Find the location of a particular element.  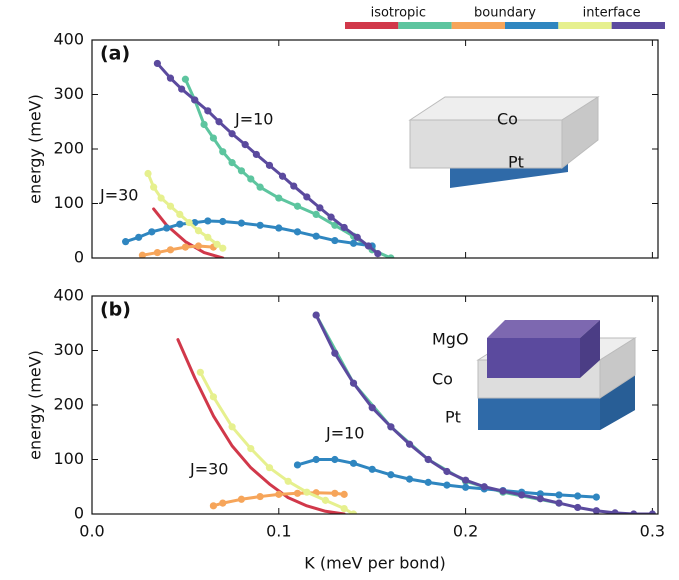

legend-label: boundary is located at coordinates (505, 13).